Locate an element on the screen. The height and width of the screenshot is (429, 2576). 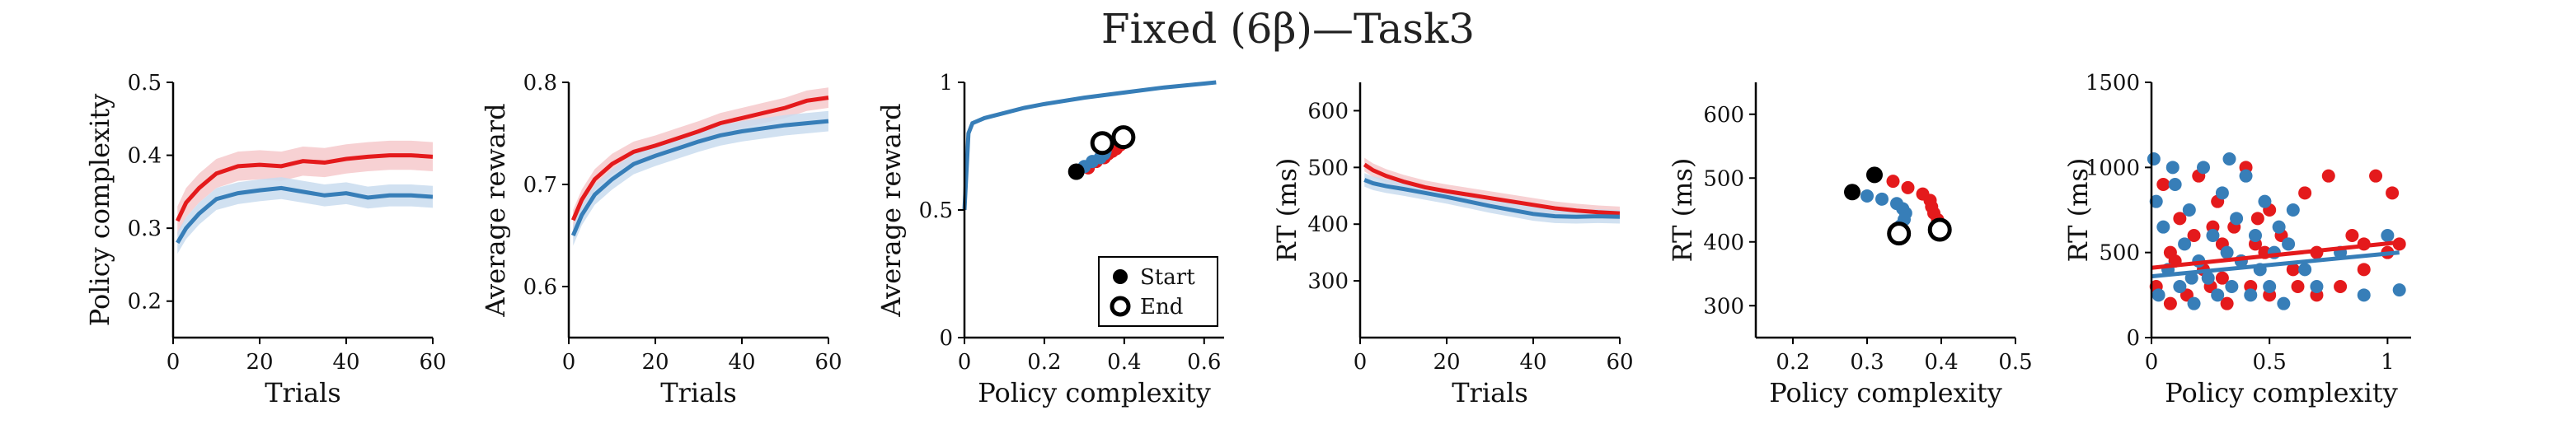
y-tick-label: 0.6 is located at coordinates (540, 287).